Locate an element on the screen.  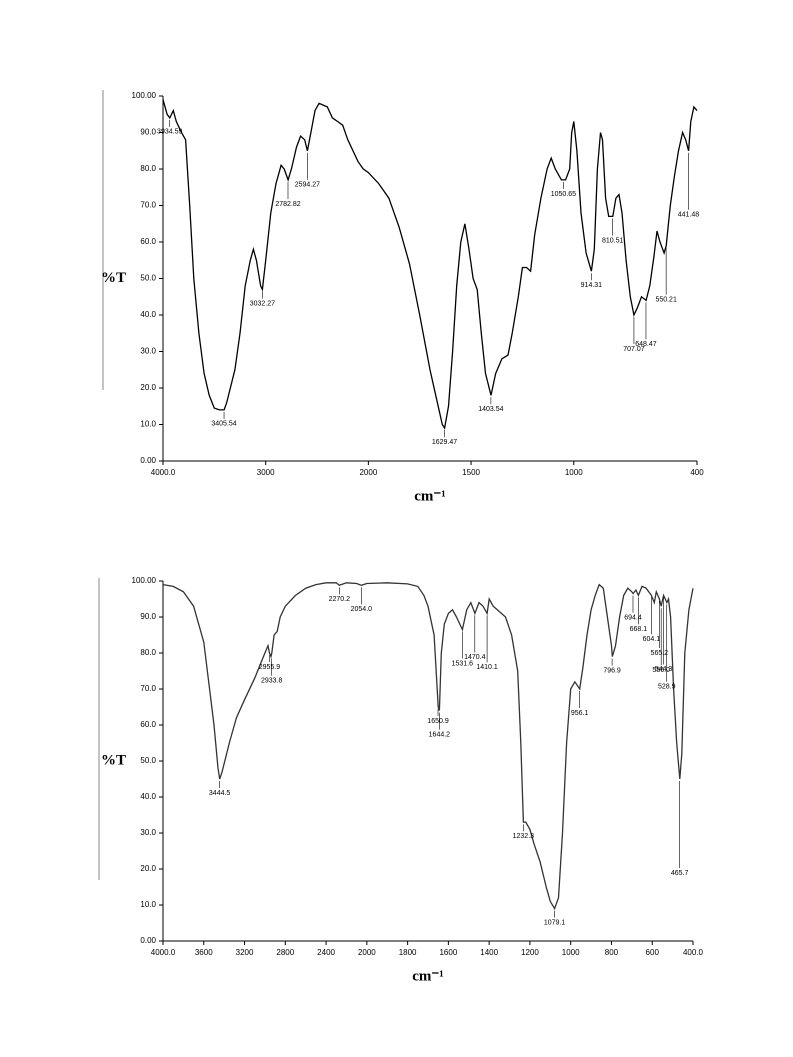
peak-label: 694.4 is located at coordinates (633, 617).